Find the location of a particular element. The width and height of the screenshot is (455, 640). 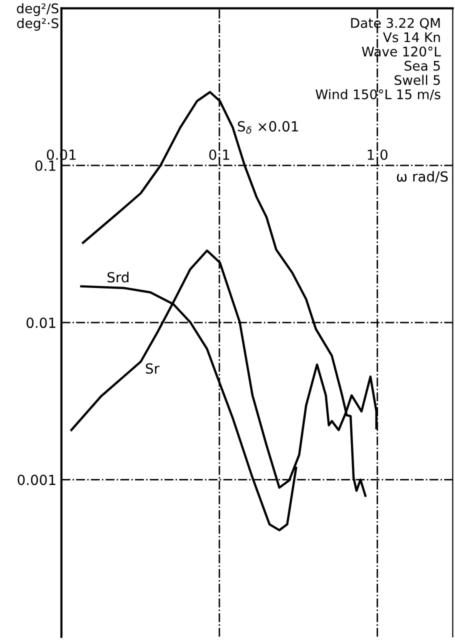

series-label: Sr is located at coordinates (153, 368).